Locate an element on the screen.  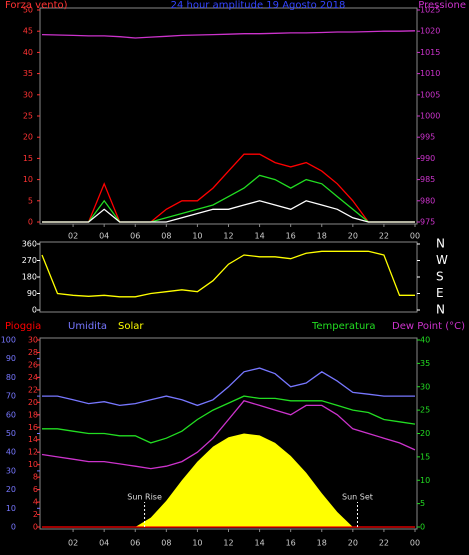
legend-label: Solar is located at coordinates (131, 326).